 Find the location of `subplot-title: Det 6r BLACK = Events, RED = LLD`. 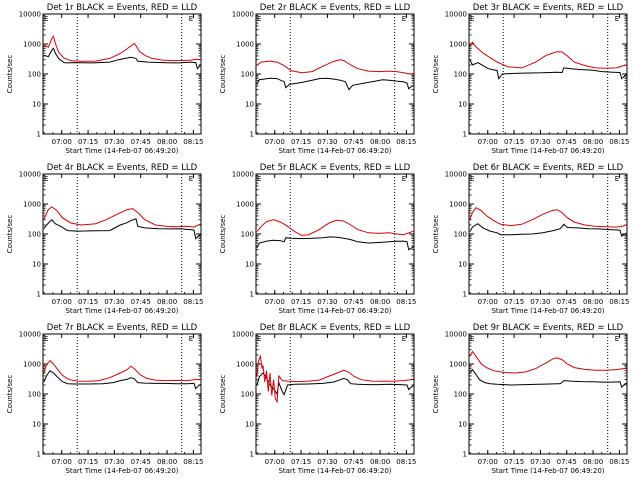

subplot-title: Det 6r BLACK = Events, RED = LLD is located at coordinates (548, 168).